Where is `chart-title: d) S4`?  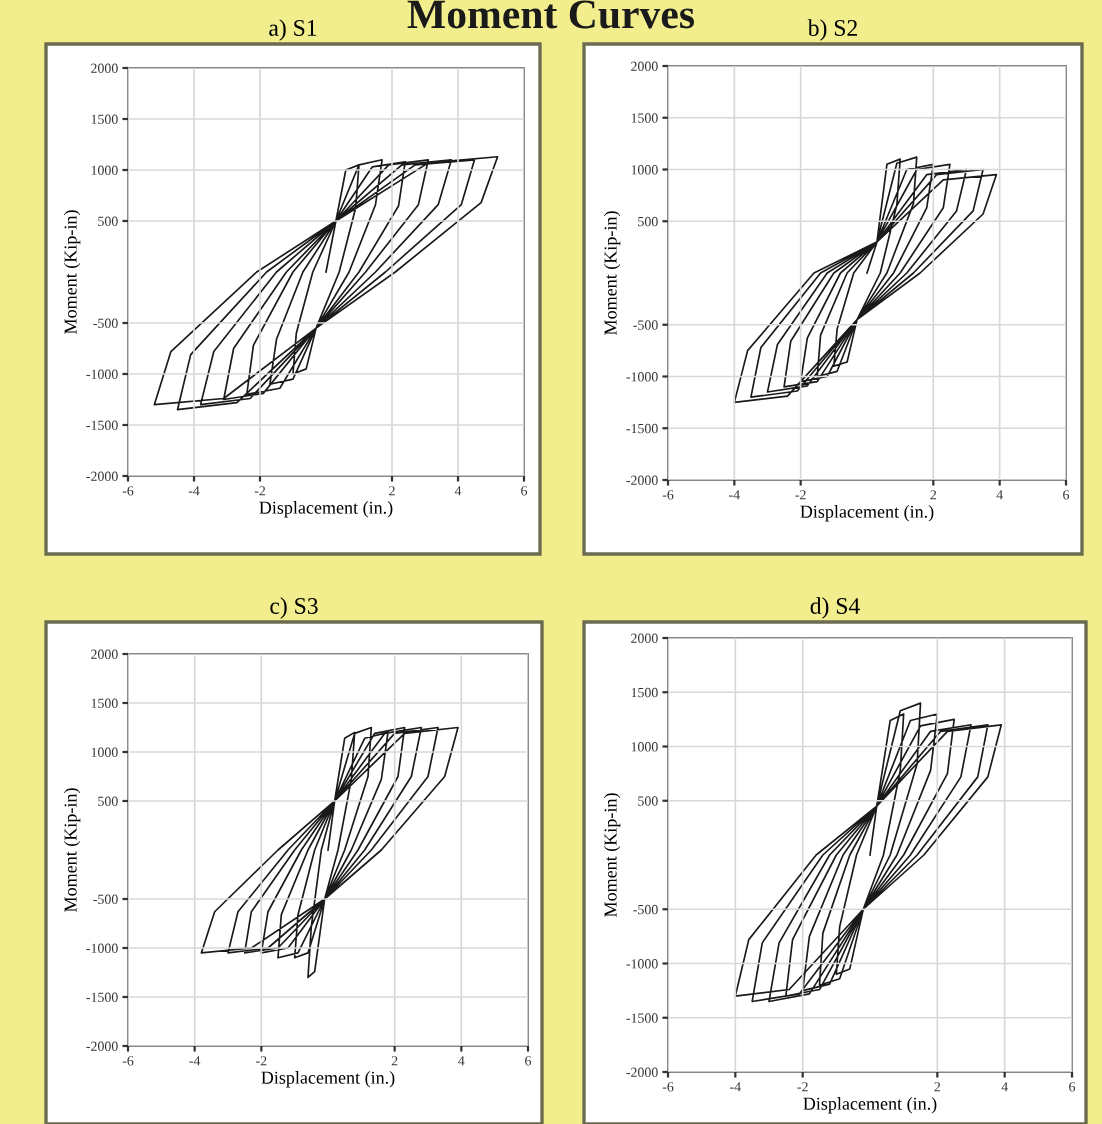
chart-title: d) S4 is located at coordinates (835, 608).